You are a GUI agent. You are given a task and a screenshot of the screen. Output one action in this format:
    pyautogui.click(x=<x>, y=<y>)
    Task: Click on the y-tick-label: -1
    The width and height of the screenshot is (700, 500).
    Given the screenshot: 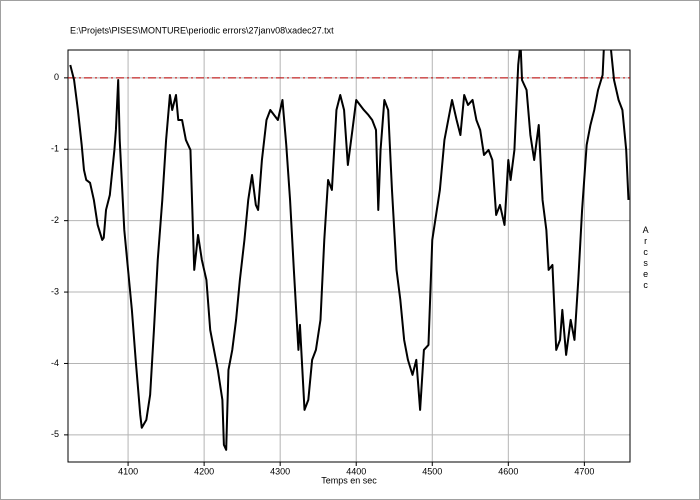 What is the action you would take?
    pyautogui.click(x=55, y=149)
    